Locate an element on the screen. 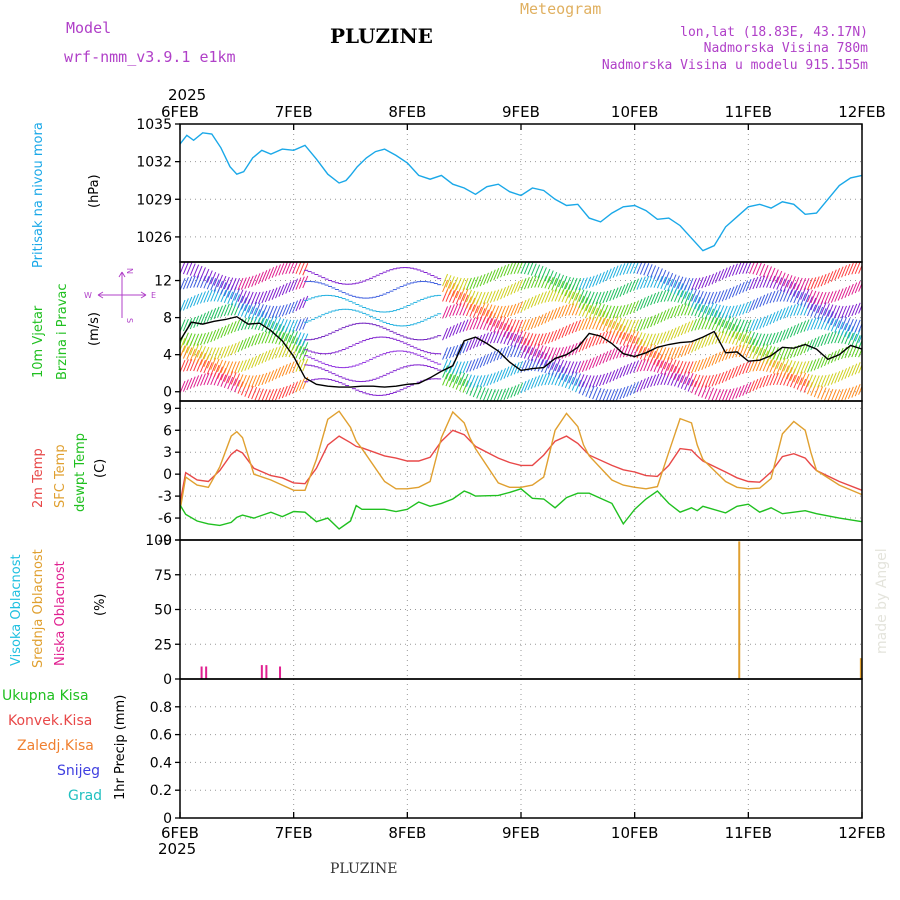  wind-sublabel: Brzina i Pravac is located at coordinates (62, 331).